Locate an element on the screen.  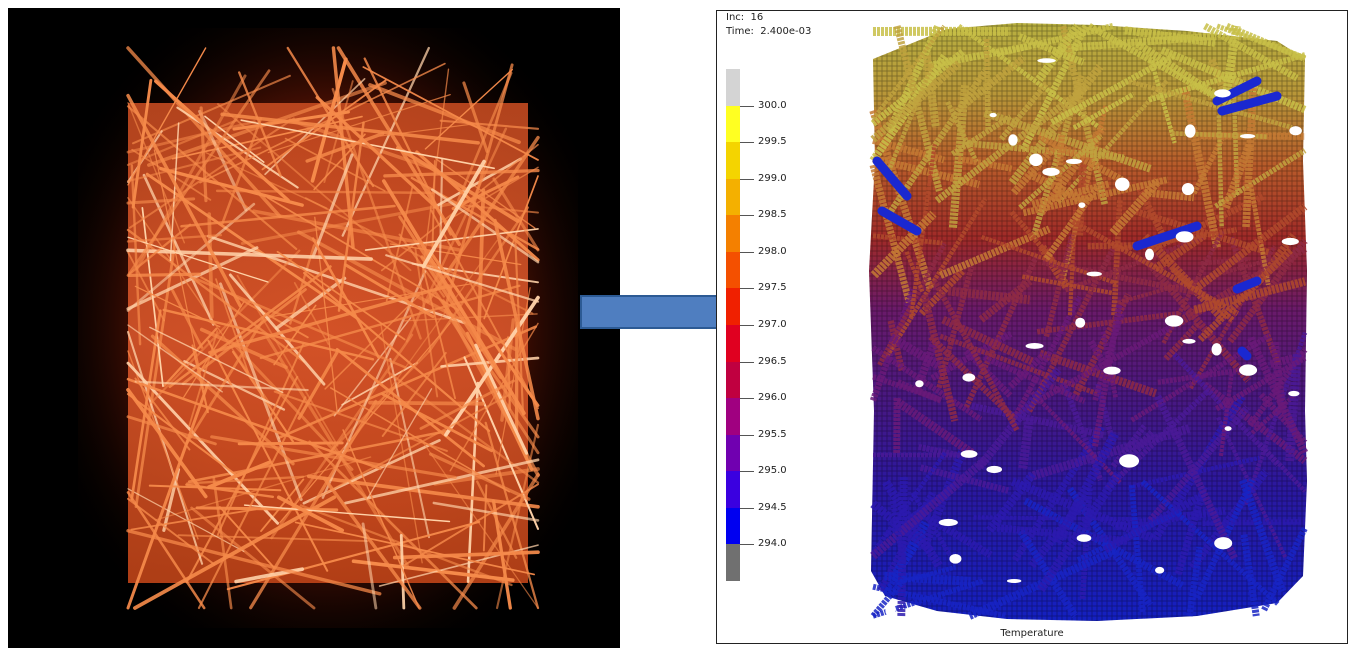
legend-label: 294.0 is located at coordinates (772, 544).